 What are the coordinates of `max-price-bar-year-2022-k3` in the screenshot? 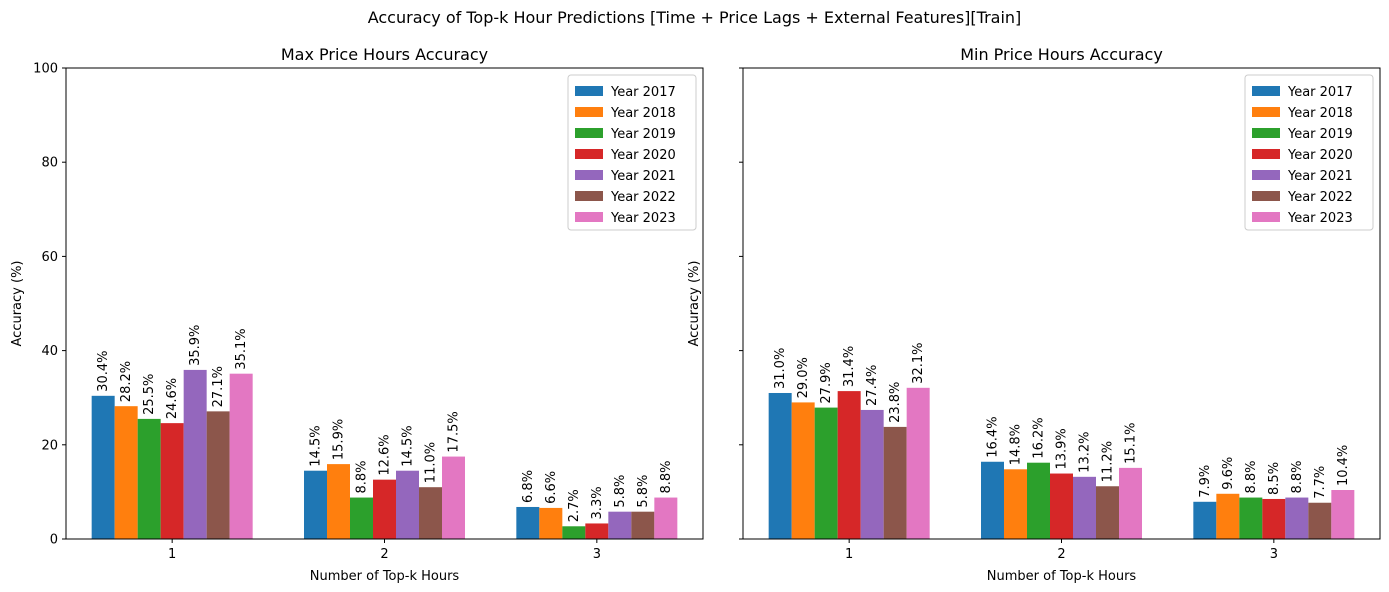 It's located at (643, 525).